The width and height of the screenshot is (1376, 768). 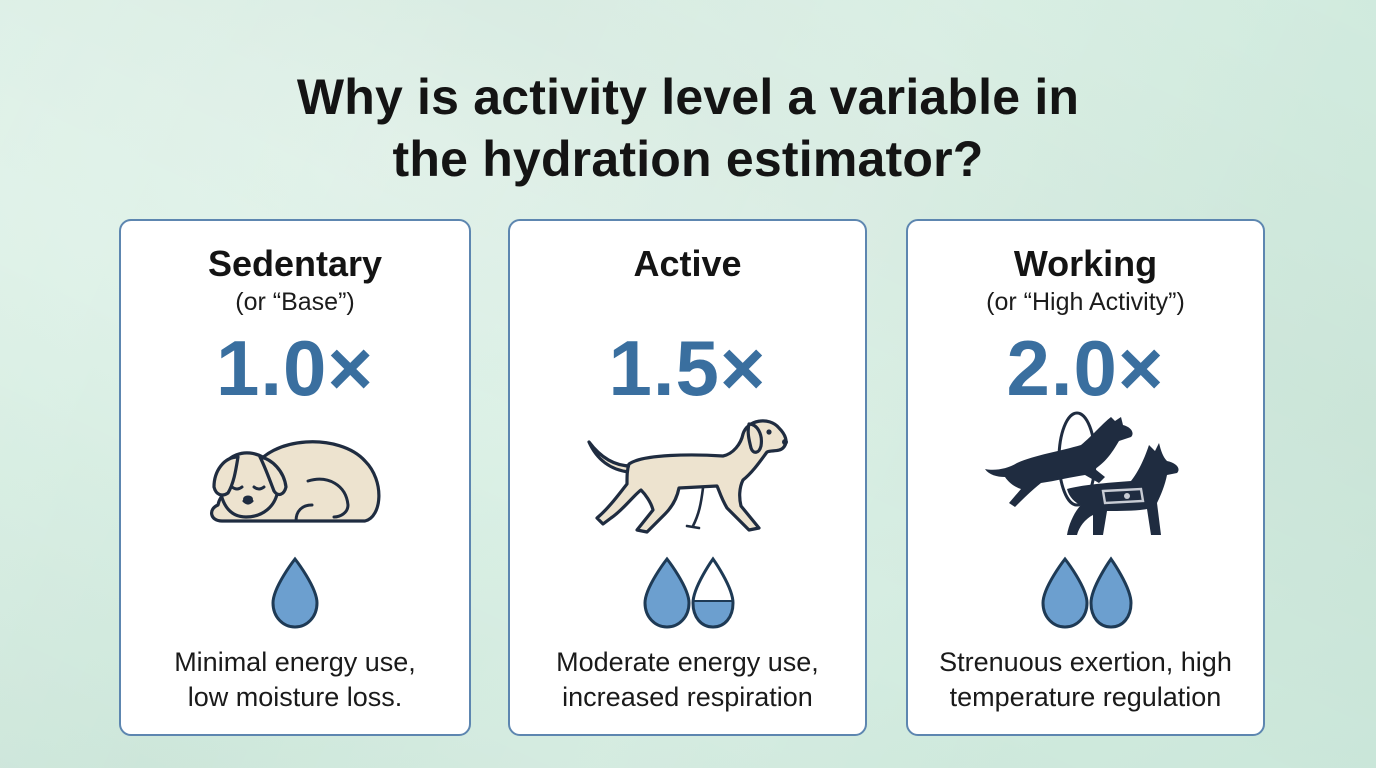 What do you see at coordinates (1085, 302) in the screenshot?
I see `card-subtitle: (or “High Activity”)` at bounding box center [1085, 302].